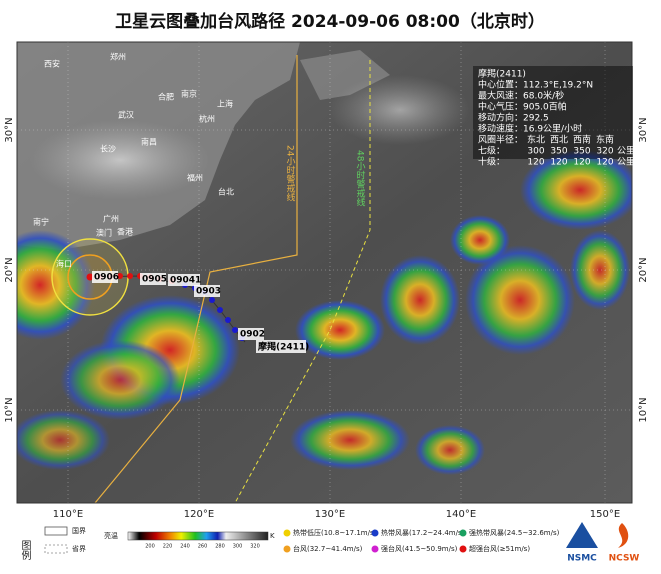 The height and width of the screenshot is (574, 661). I want to click on track-labels: 0906 0905 09041 0903 0902 摩羯(2411), so click(200, 312).